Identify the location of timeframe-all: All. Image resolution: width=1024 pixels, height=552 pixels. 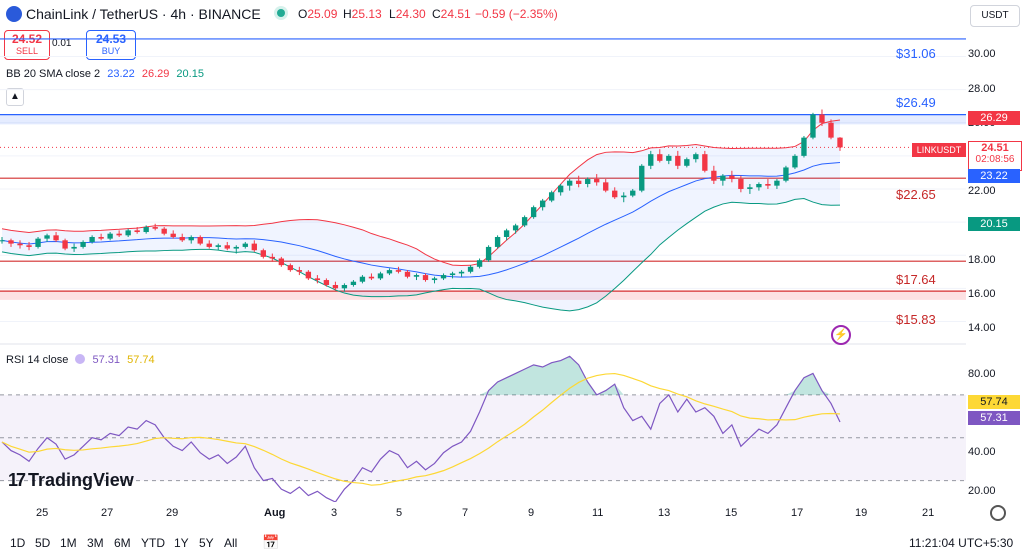
(231, 543).